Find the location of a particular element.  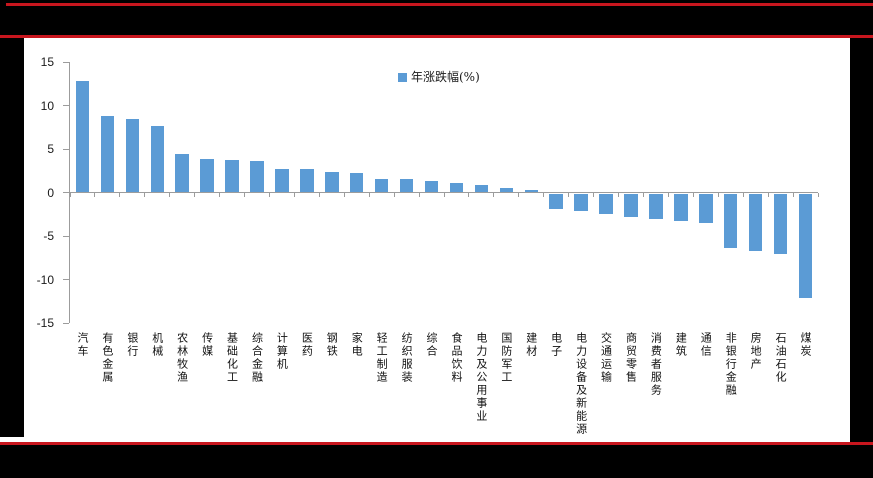

category-label: 汽车 is located at coordinates (82, 386).